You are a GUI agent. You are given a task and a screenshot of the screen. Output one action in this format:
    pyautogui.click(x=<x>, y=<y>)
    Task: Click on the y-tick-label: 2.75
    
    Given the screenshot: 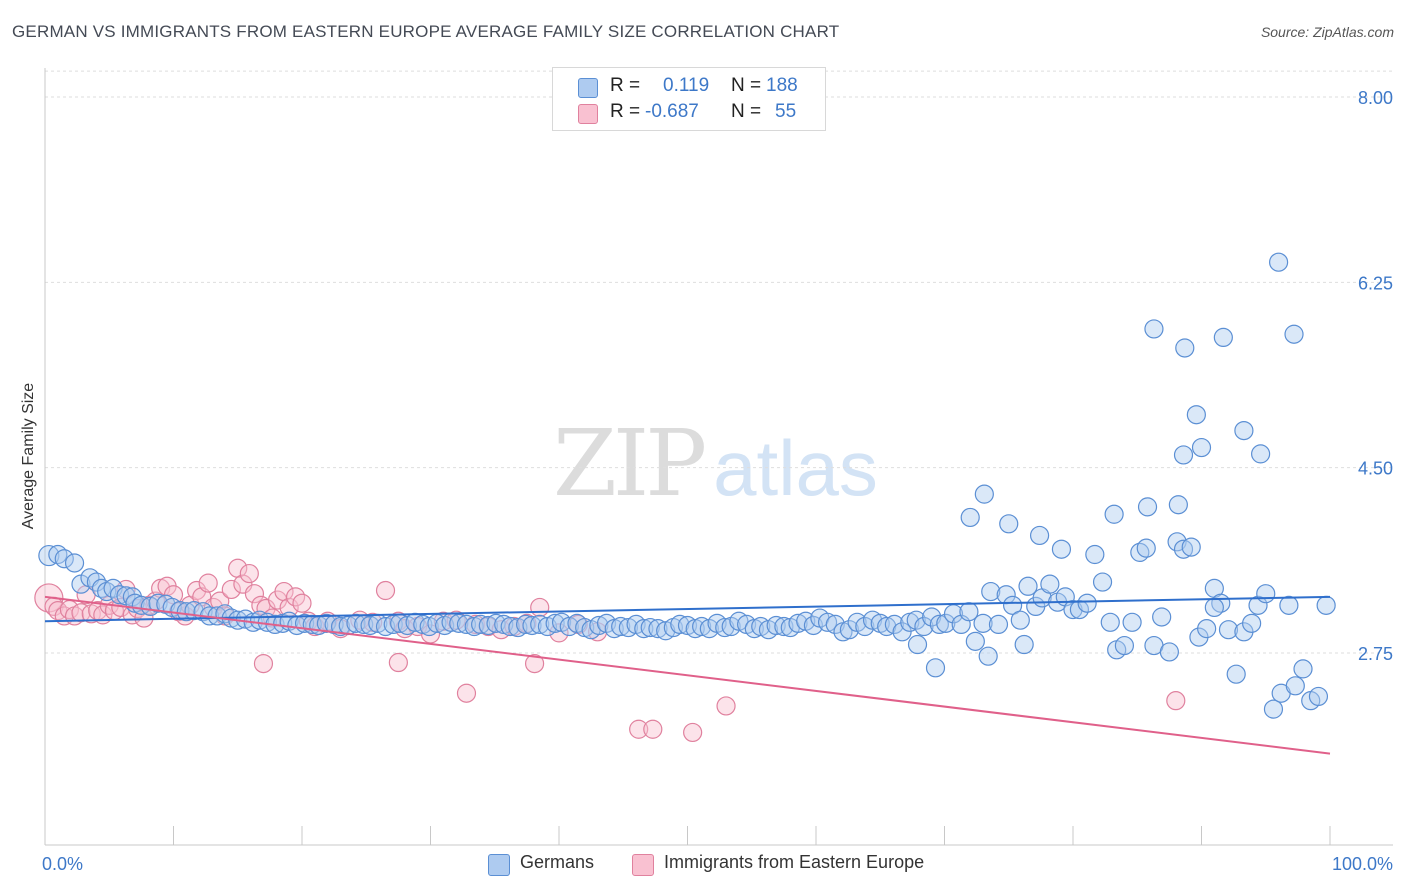 What is the action you would take?
    pyautogui.click(x=1375, y=654)
    